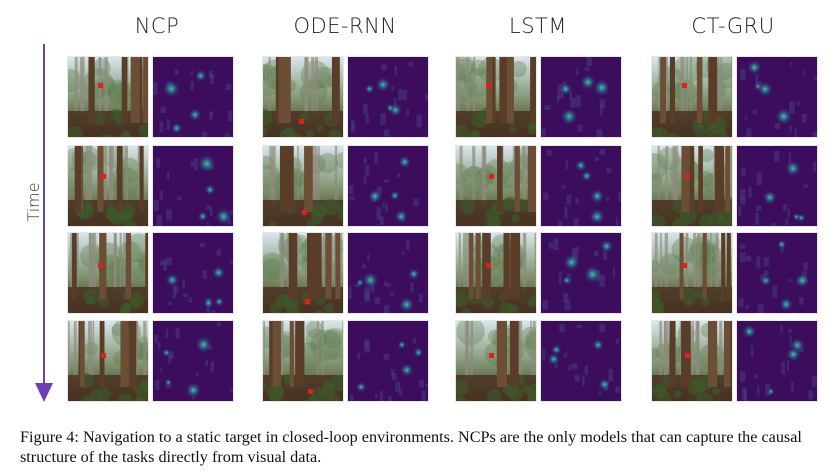  Describe the element at coordinates (157, 26) in the screenshot. I see `model-title: NCP` at that location.